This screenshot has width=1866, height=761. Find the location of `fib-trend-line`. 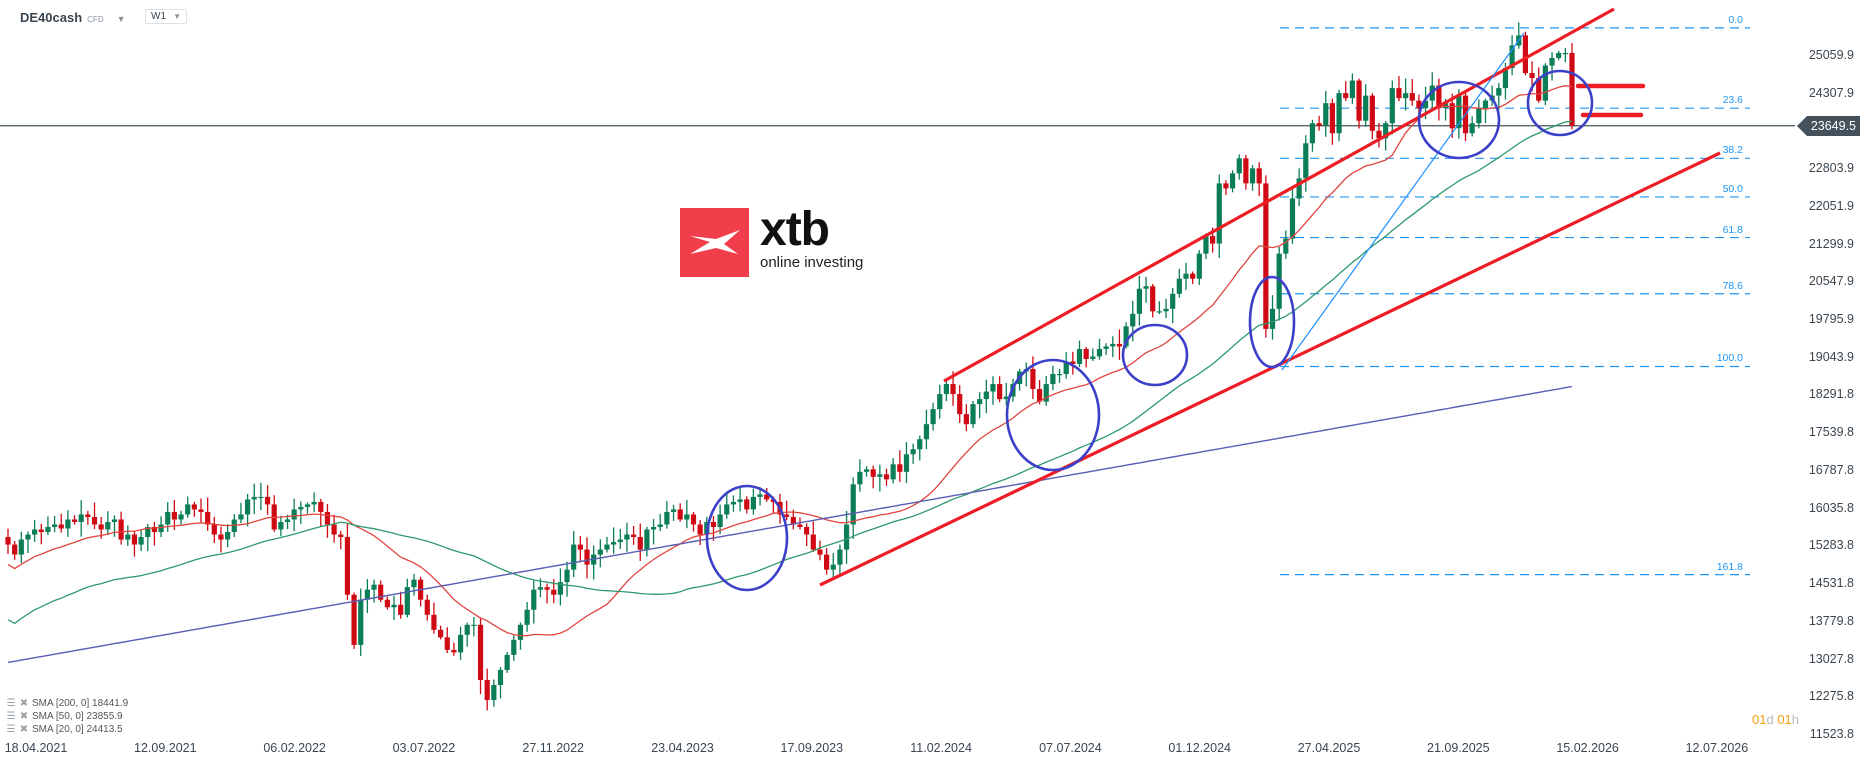

fib-trend-line is located at coordinates (1403, 201).